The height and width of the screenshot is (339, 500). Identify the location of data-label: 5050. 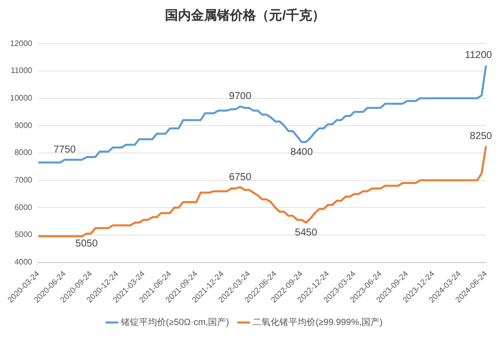
(86, 244).